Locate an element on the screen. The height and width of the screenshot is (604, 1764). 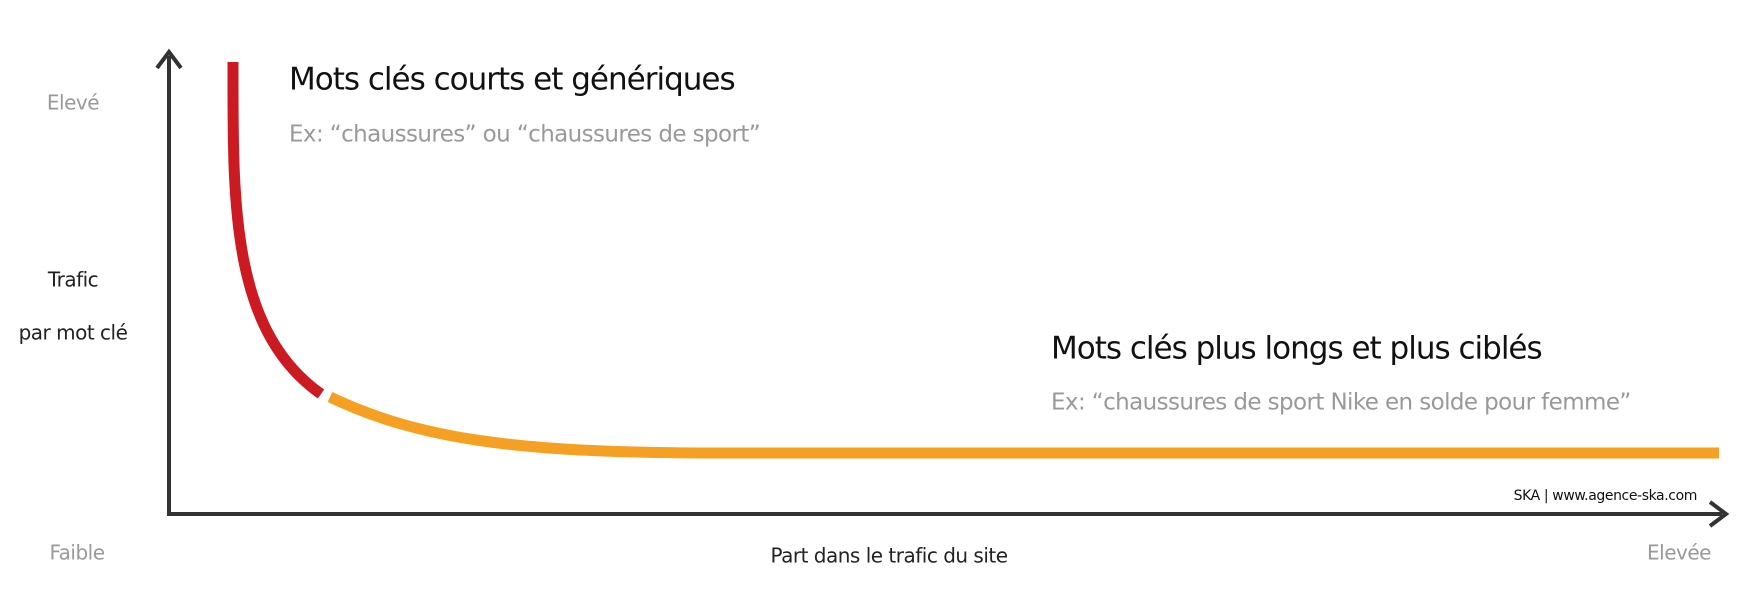
credit: SKA | www.agence-ska.com is located at coordinates (1605, 496).